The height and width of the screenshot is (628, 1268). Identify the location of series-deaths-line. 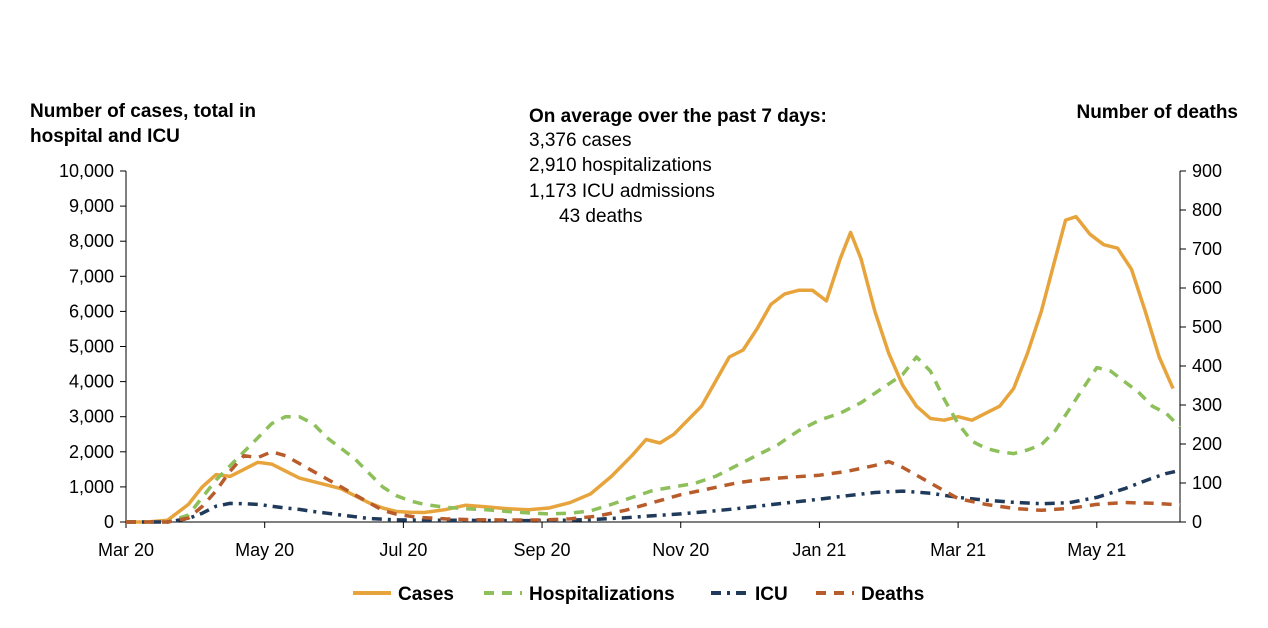
(653, 487).